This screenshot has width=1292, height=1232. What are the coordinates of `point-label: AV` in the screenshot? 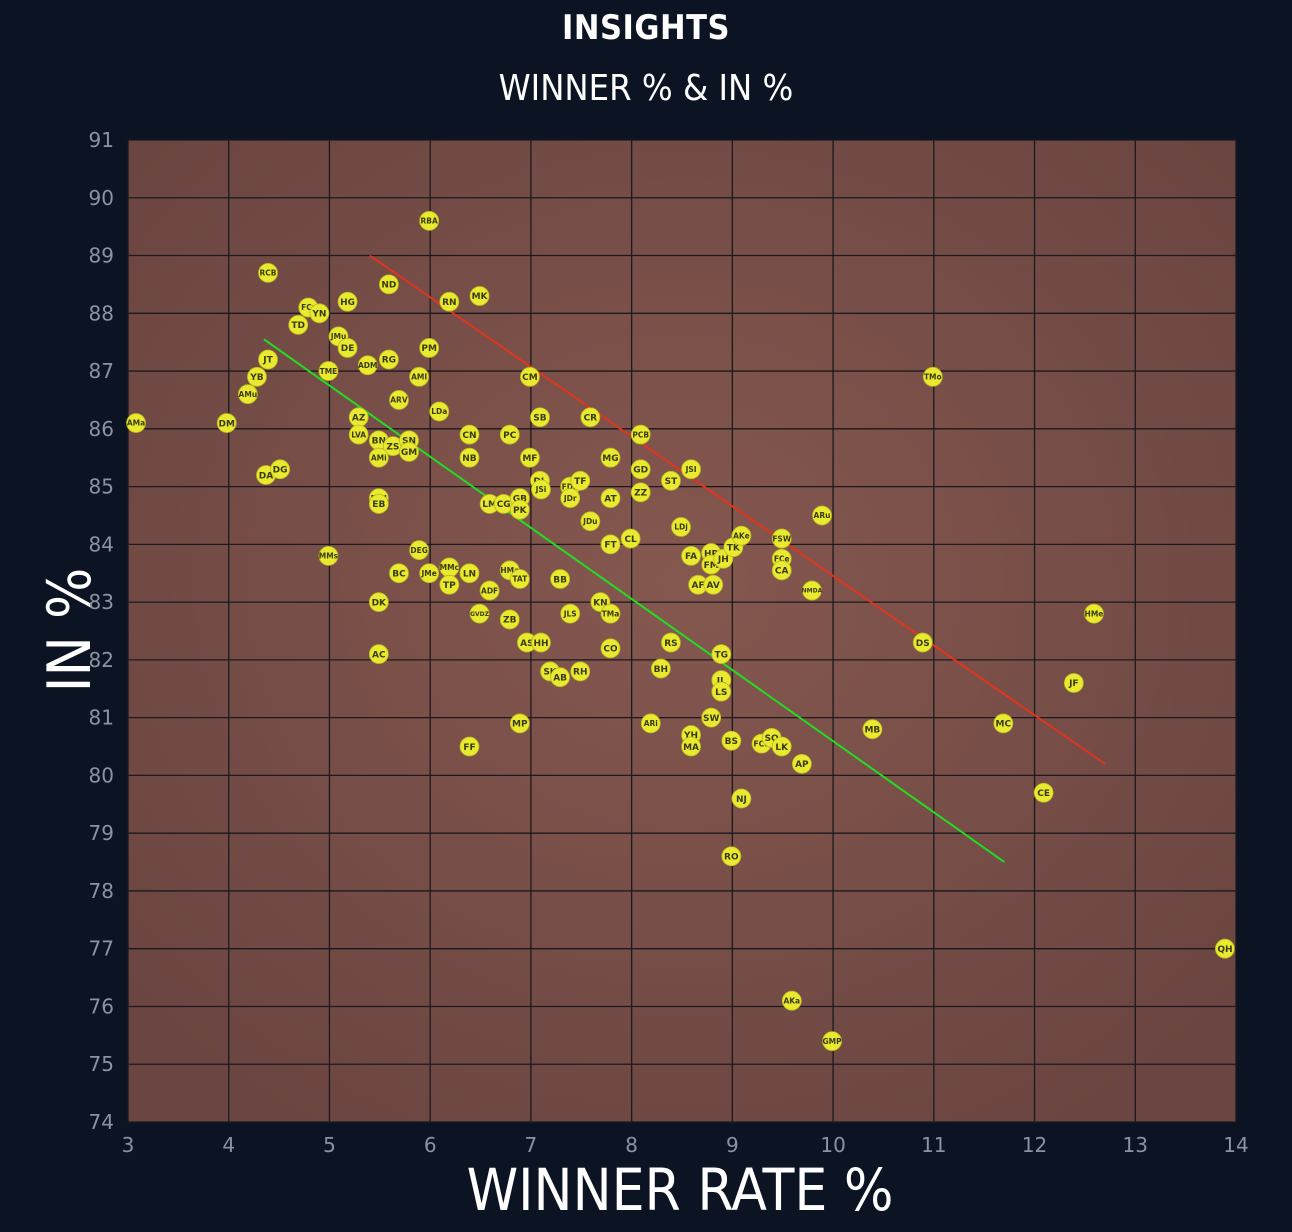 It's located at (713, 586).